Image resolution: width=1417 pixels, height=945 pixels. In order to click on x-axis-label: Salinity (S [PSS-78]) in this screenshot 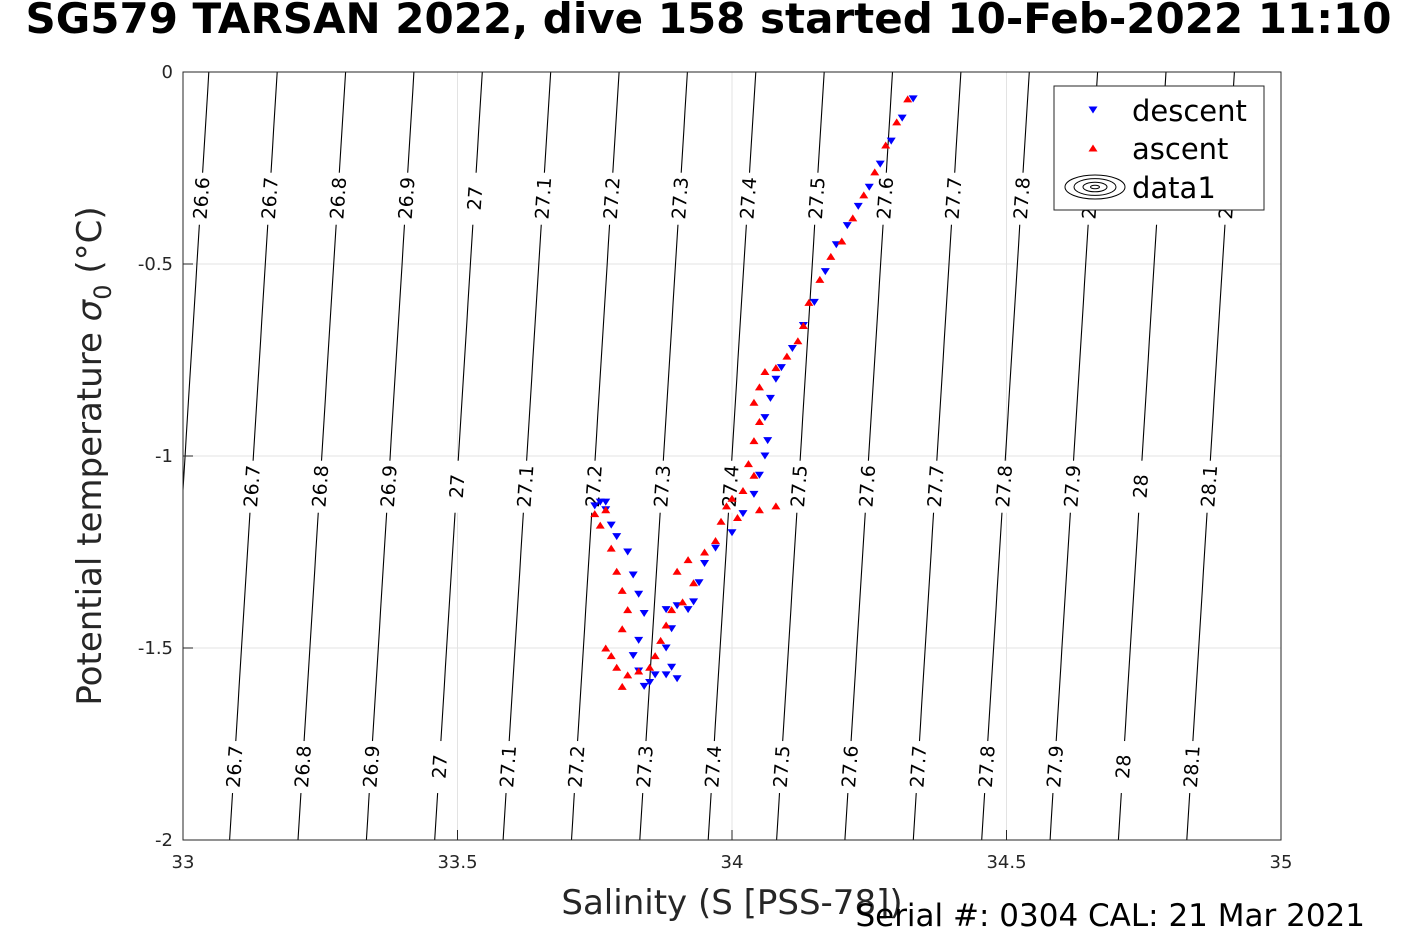, I will do `click(731, 903)`.